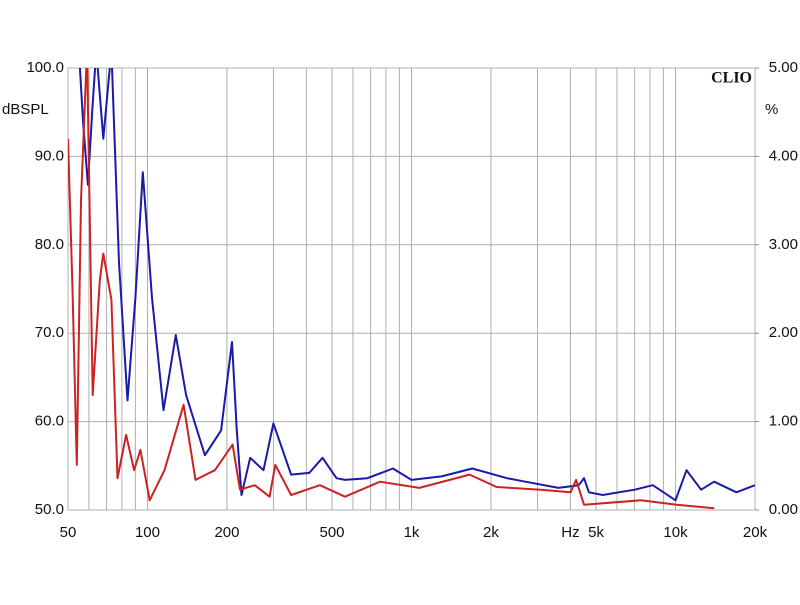 This screenshot has height=605, width=800. I want to click on x-tick-label: Hz, so click(570, 532).